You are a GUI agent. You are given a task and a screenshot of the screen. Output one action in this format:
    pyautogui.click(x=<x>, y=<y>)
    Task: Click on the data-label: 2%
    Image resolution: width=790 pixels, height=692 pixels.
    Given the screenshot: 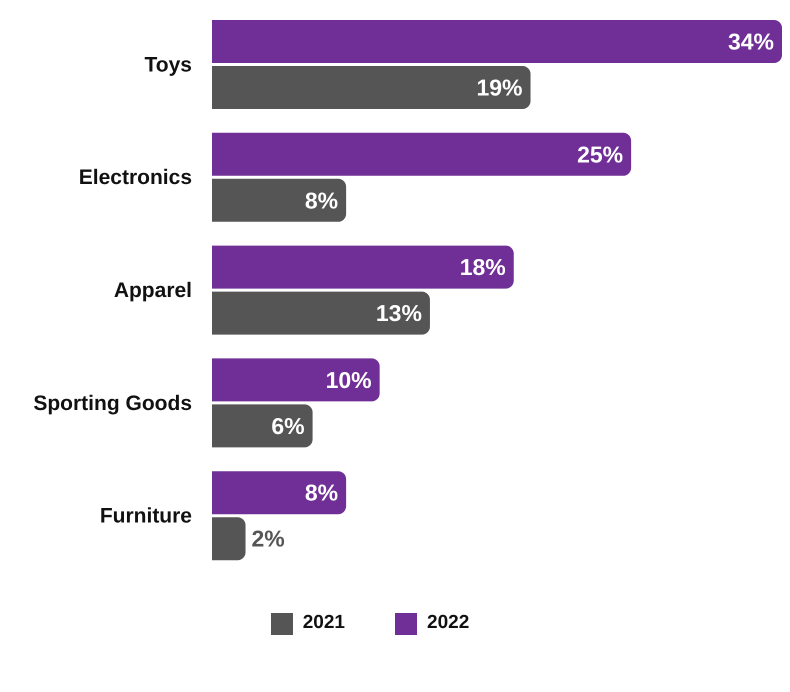 What is the action you would take?
    pyautogui.click(x=268, y=539)
    